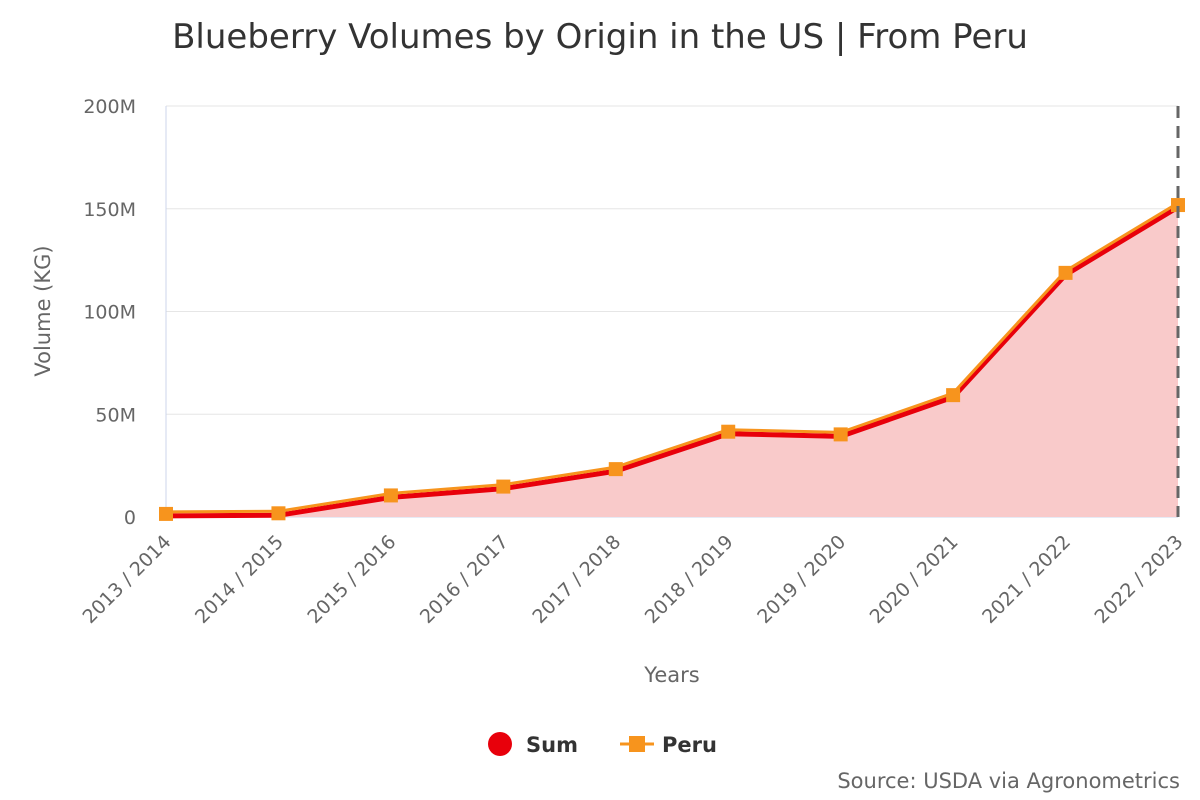 This screenshot has width=1200, height=800. What do you see at coordinates (500, 744) in the screenshot?
I see `legend-sum-marker` at bounding box center [500, 744].